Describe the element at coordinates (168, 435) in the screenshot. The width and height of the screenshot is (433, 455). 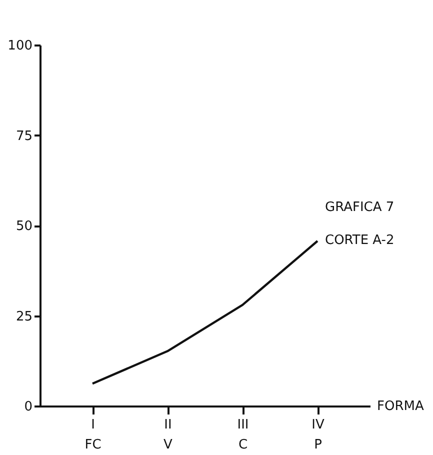
I see `x-tick-label: II V` at that location.